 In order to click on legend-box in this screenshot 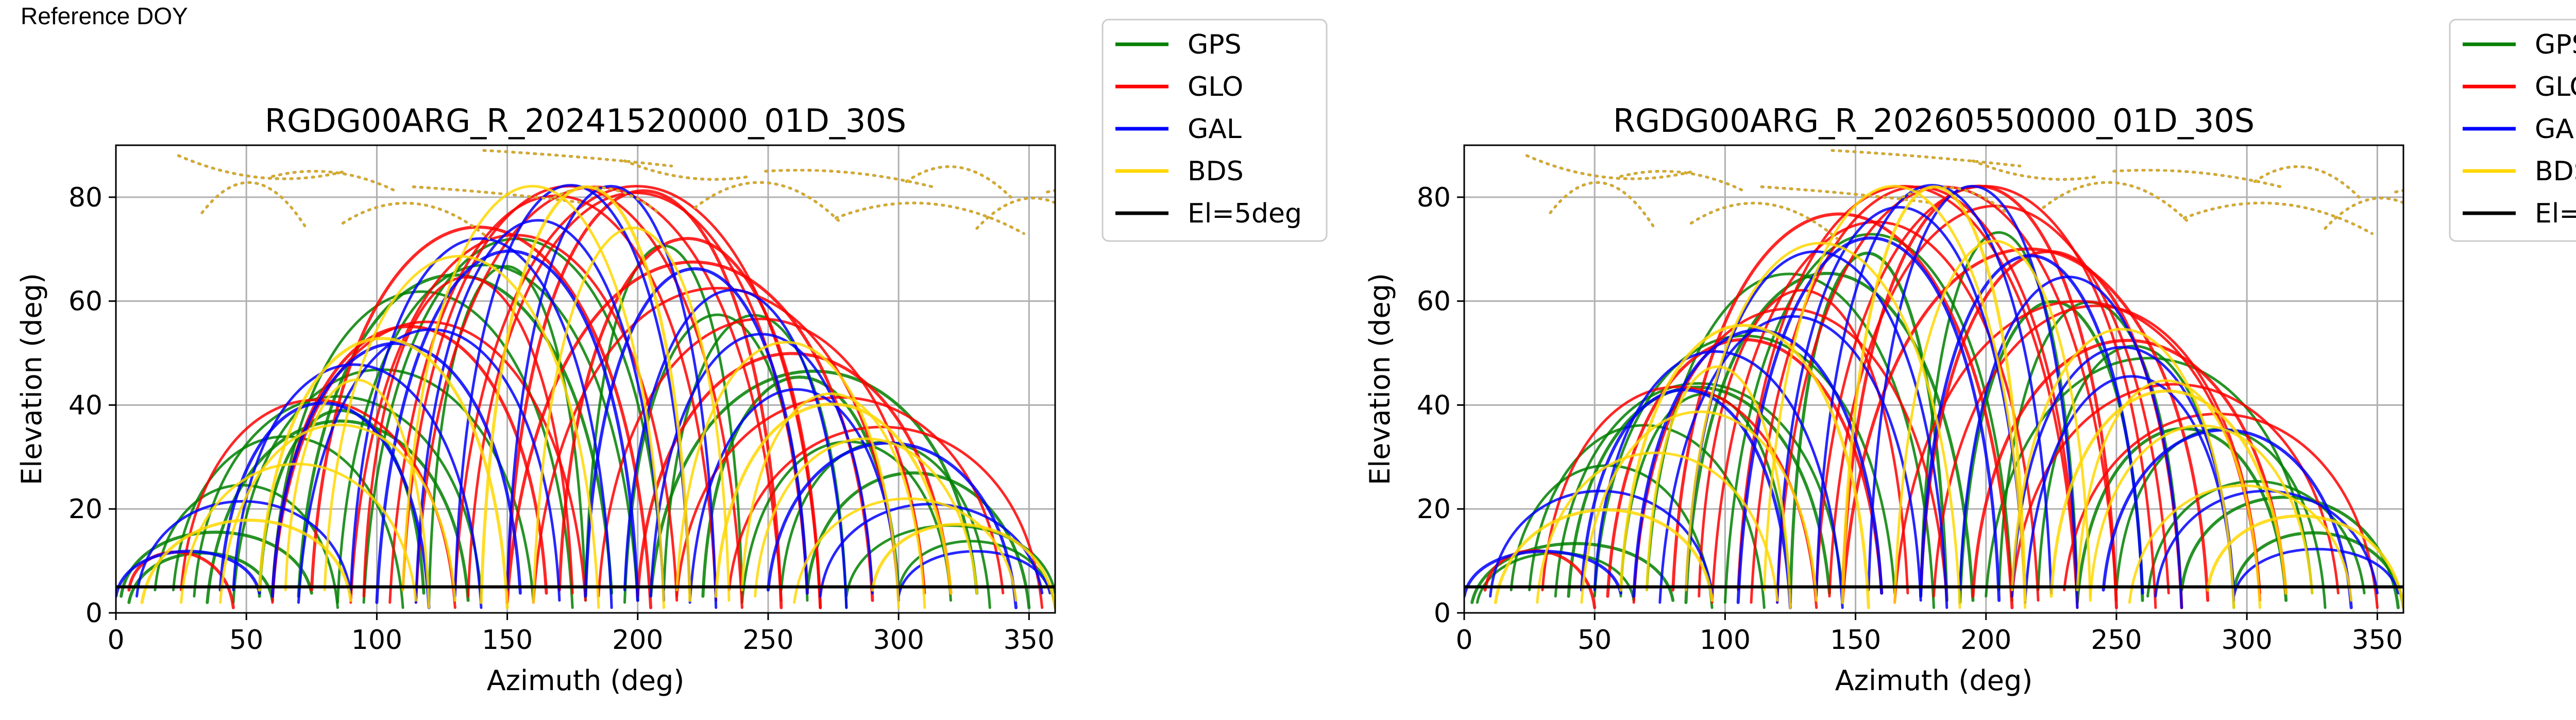, I will do `click(1214, 130)`.